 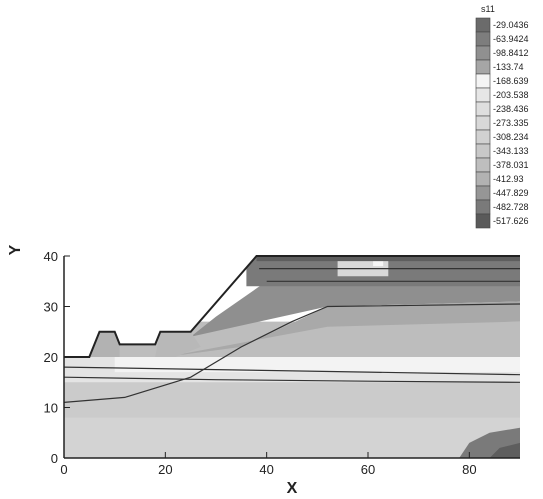 I want to click on legend-label: -412.93, so click(x=508, y=179).